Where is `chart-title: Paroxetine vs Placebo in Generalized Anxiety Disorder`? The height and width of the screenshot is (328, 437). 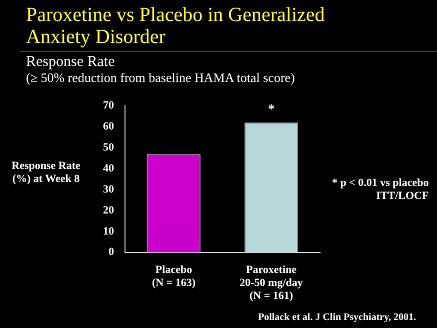 chart-title: Paroxetine vs Placebo in Generalized Anxiety Disorder is located at coordinates (176, 26).